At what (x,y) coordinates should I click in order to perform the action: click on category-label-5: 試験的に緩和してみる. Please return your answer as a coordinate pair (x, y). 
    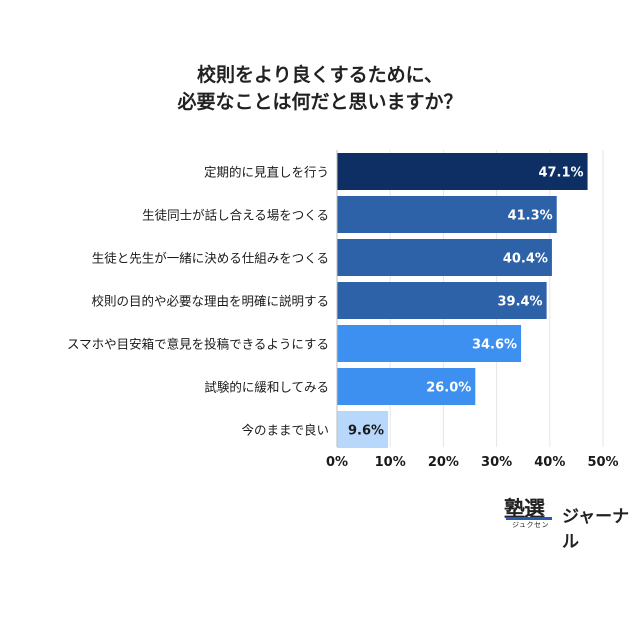
    Looking at the image, I should click on (266, 387).